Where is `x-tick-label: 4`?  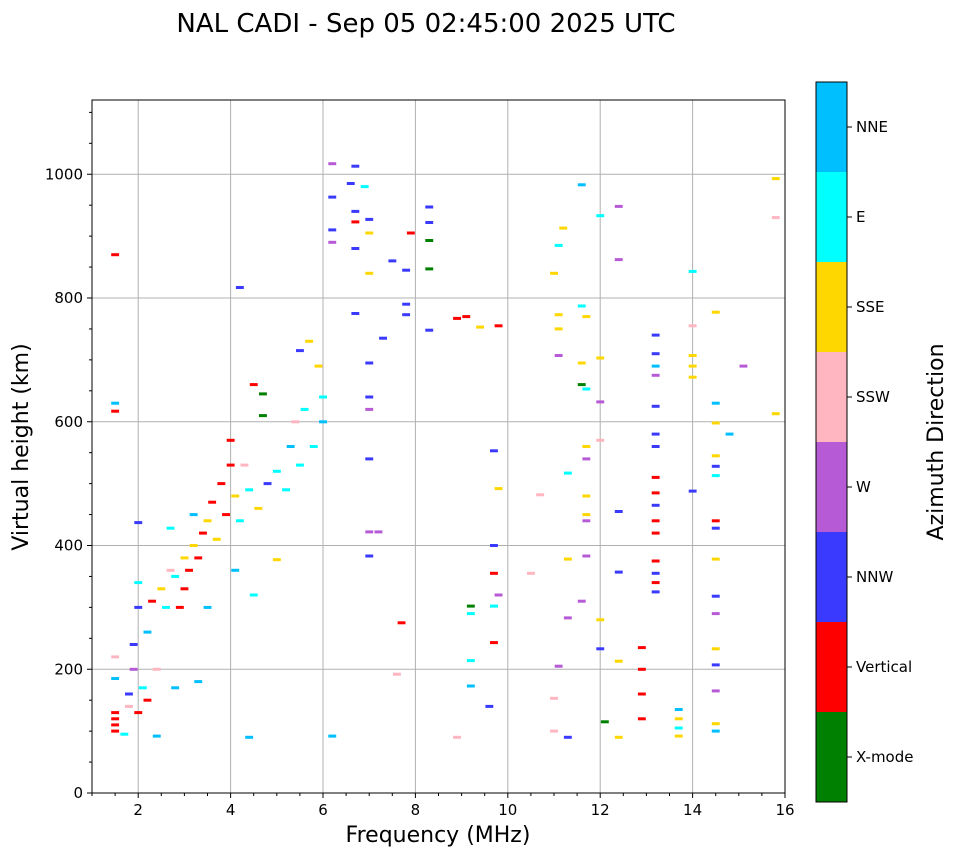
x-tick-label: 4 is located at coordinates (231, 810).